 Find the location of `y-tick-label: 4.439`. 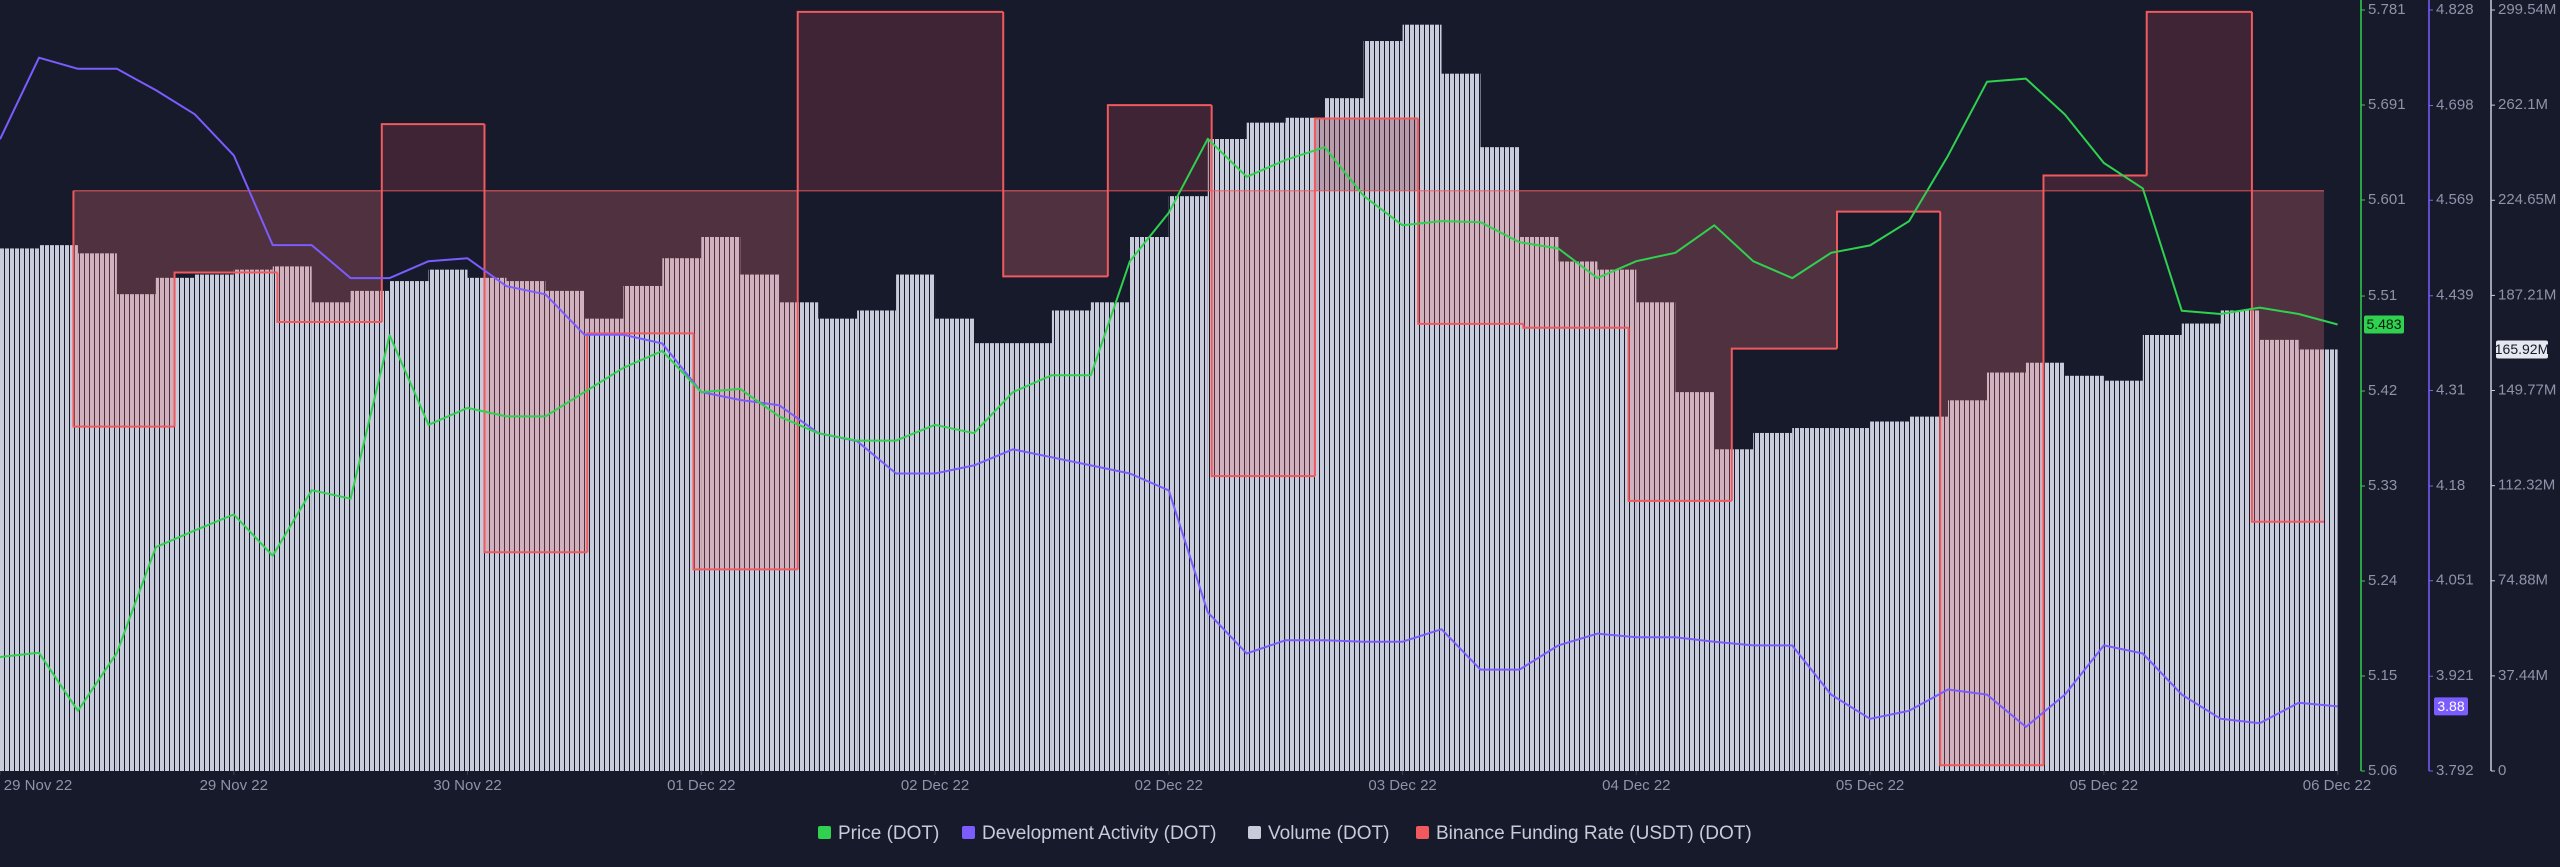

y-tick-label: 4.439 is located at coordinates (2455, 295).